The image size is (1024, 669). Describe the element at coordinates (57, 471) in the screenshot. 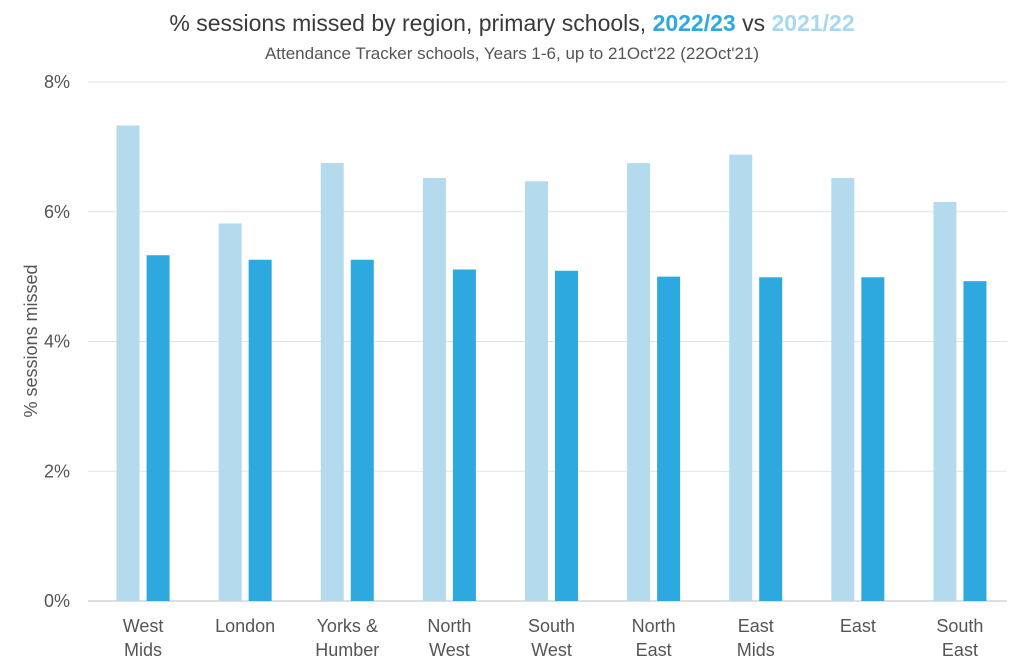

I see `y-tick-label: 2%` at that location.